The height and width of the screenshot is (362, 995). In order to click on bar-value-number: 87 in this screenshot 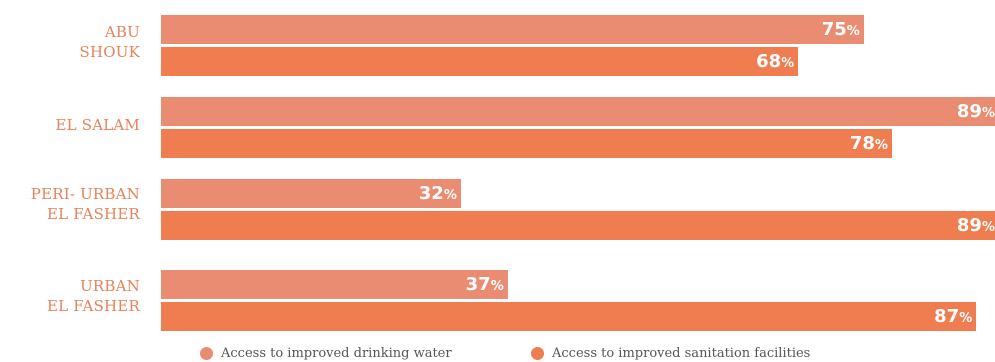, I will do `click(947, 316)`.